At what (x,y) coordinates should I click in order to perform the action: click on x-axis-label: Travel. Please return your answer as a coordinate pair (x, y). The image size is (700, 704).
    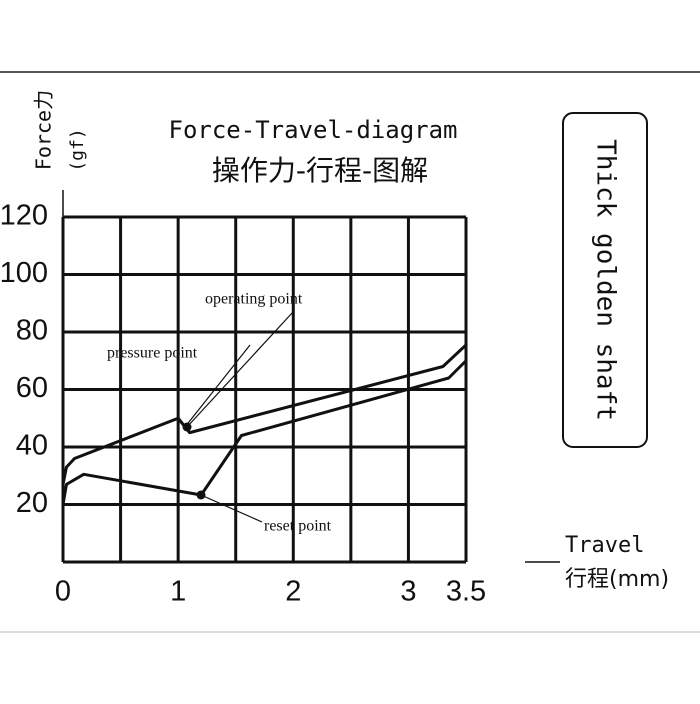
    Looking at the image, I should click on (604, 545).